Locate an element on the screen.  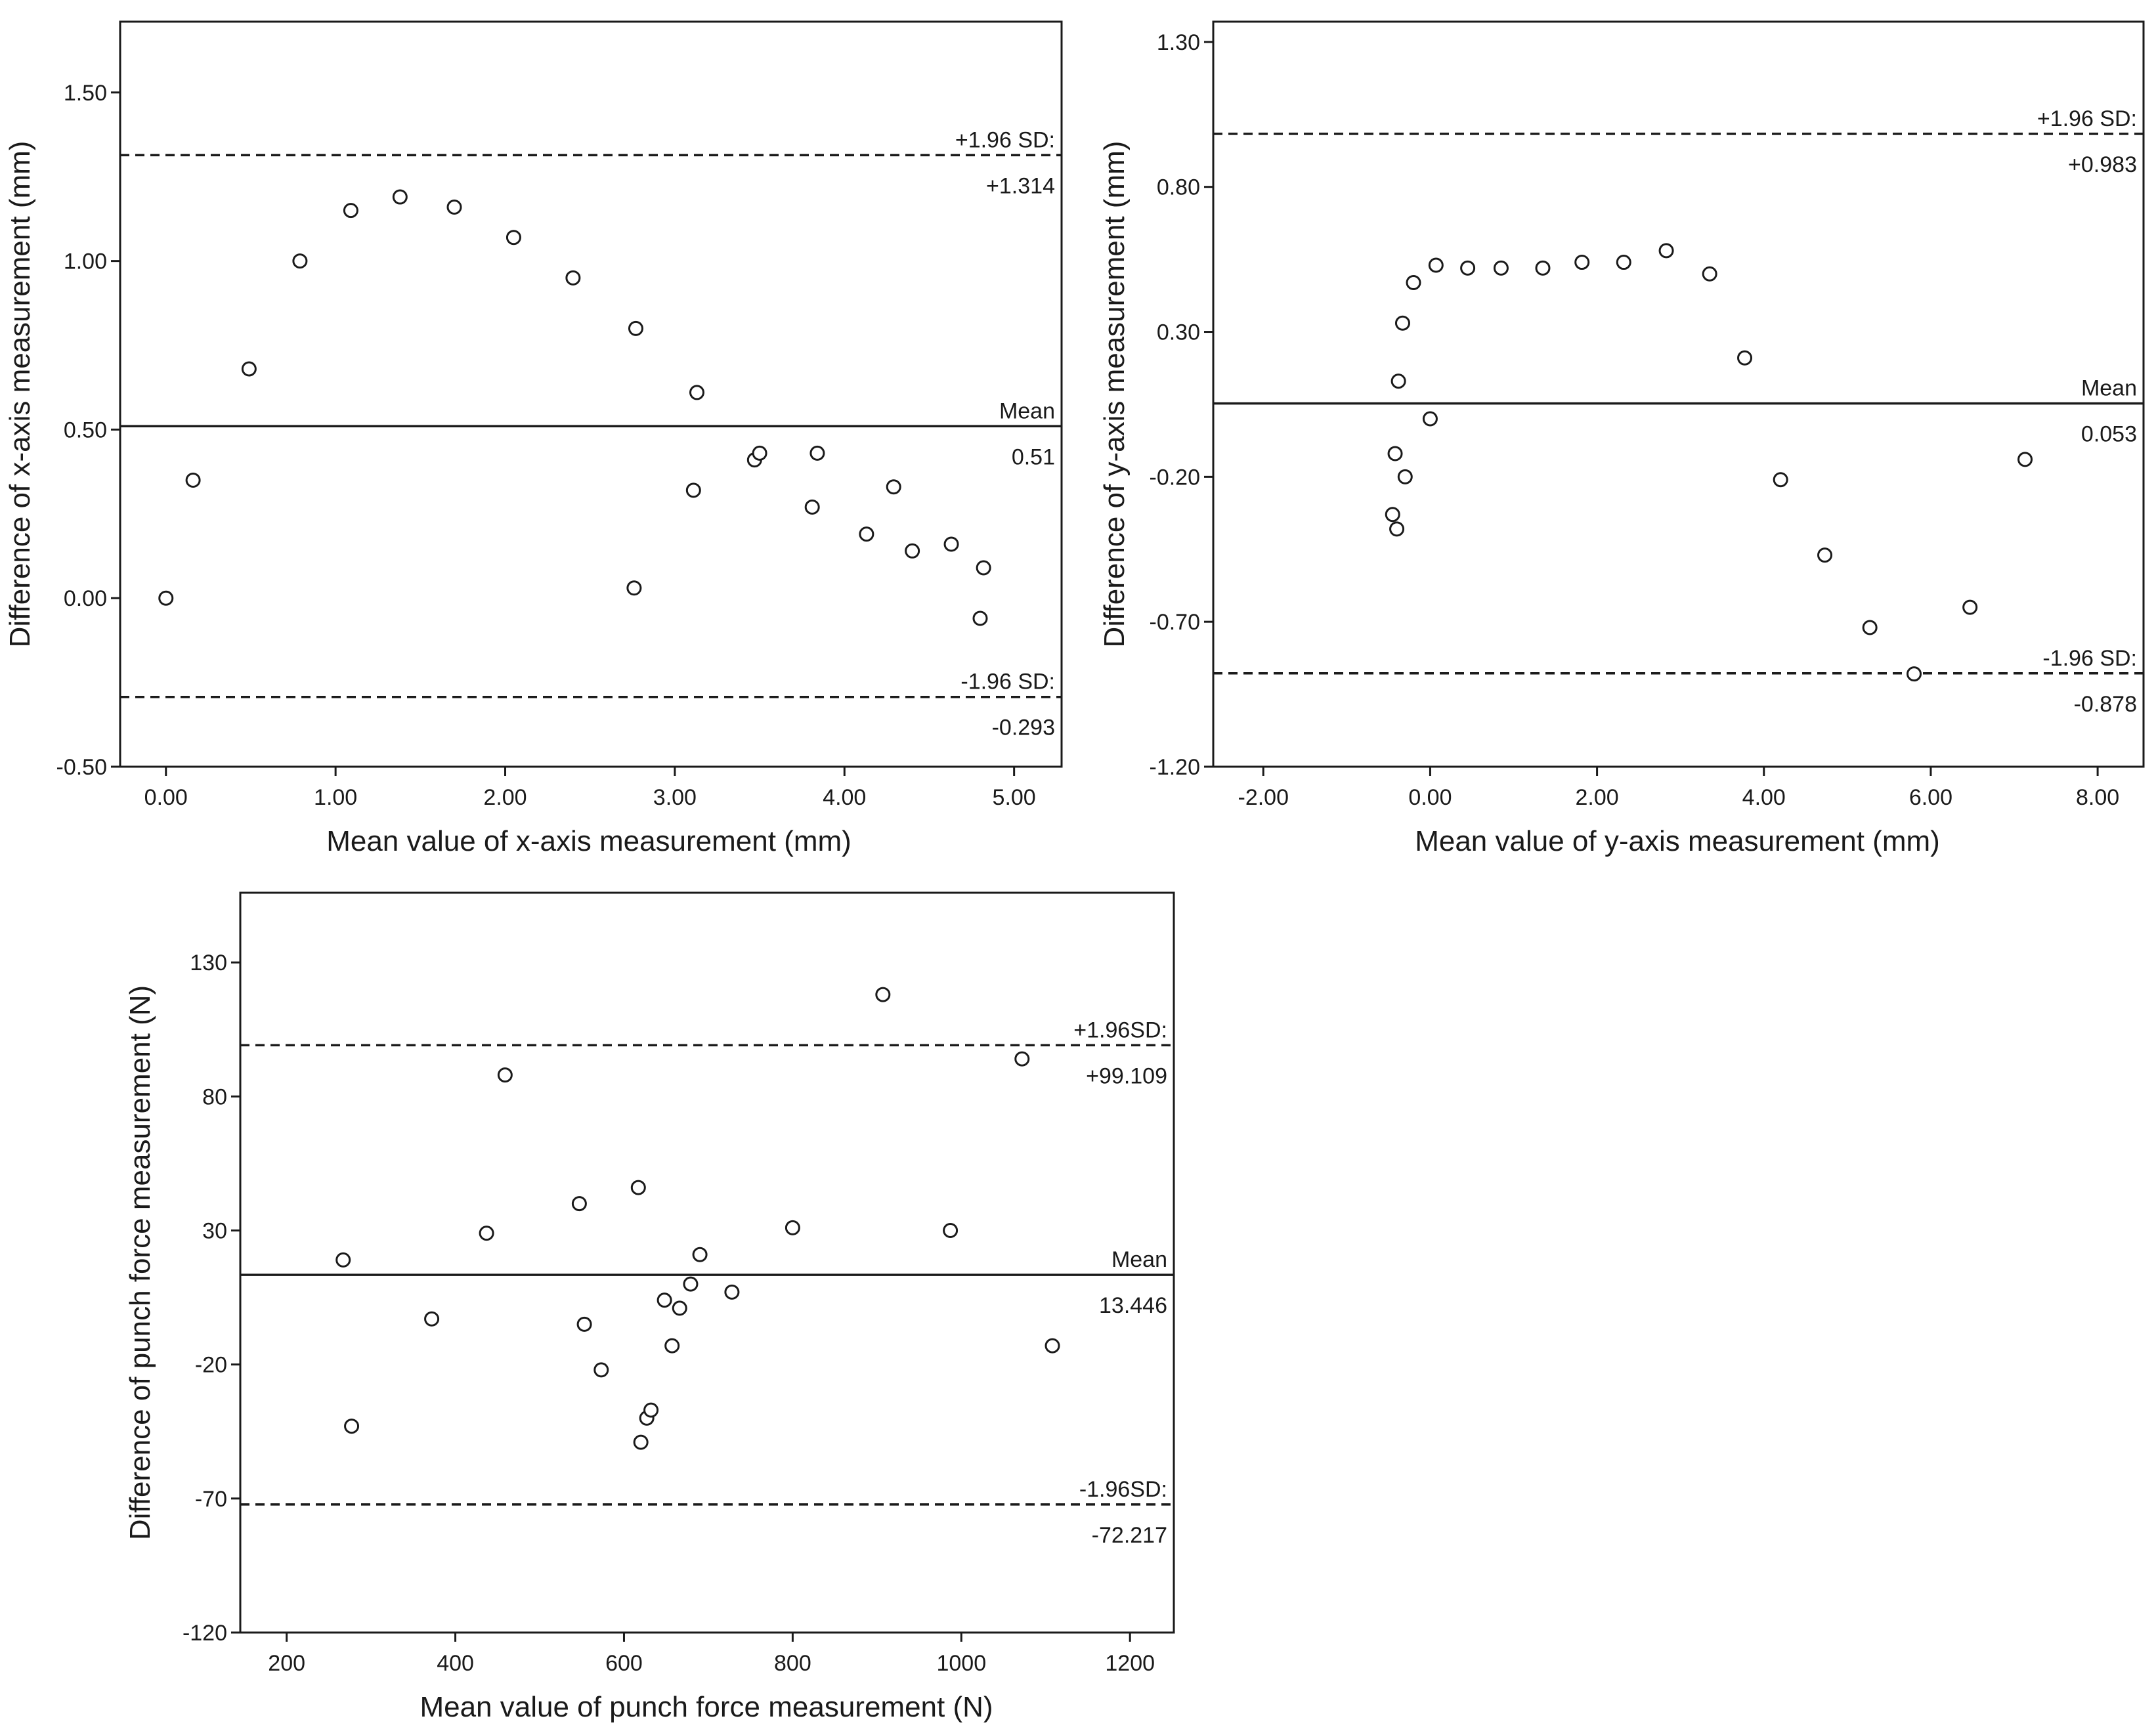
y-axis-x-tick-label: -2.00 is located at coordinates (1263, 798).